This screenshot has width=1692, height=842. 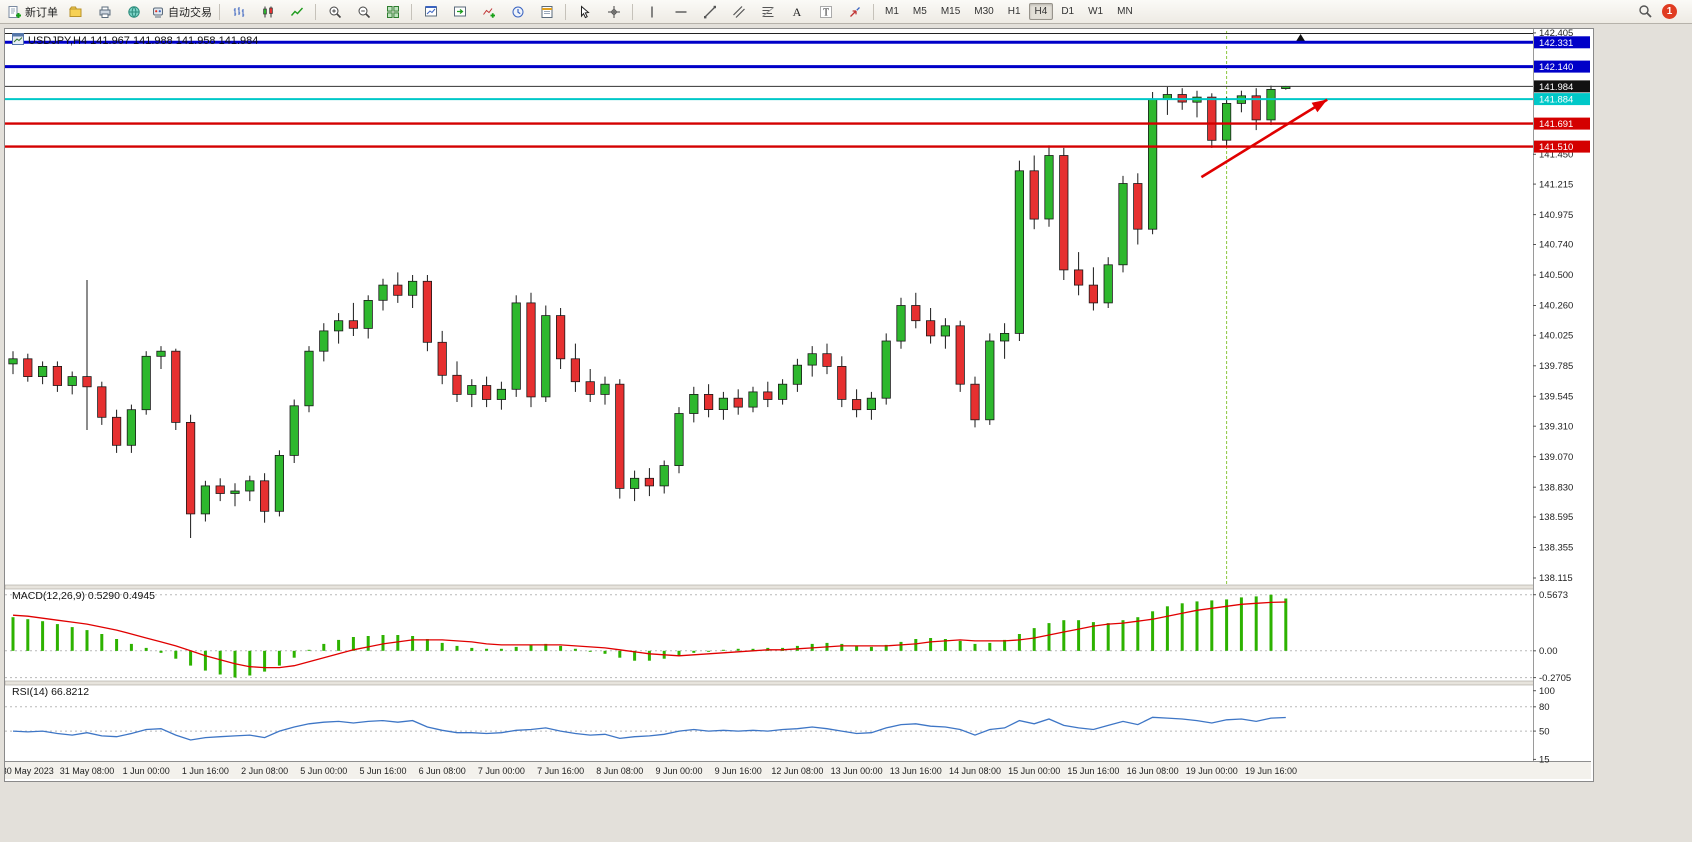 I want to click on tile-windows-button, so click(x=392, y=12).